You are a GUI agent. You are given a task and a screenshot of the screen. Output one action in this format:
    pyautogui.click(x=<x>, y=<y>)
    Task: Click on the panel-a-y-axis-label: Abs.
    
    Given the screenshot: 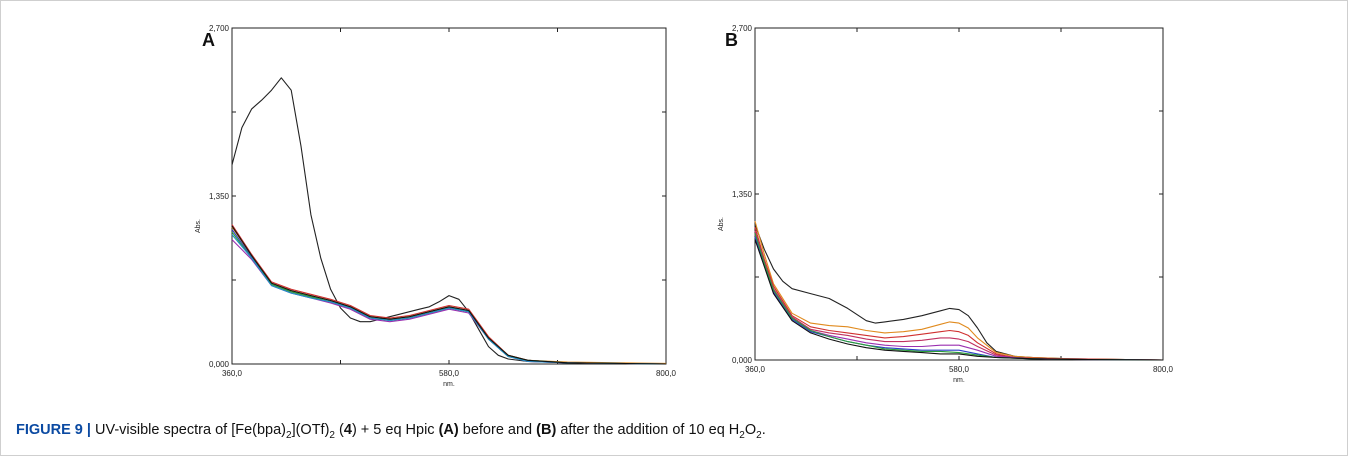 What is the action you would take?
    pyautogui.click(x=198, y=226)
    